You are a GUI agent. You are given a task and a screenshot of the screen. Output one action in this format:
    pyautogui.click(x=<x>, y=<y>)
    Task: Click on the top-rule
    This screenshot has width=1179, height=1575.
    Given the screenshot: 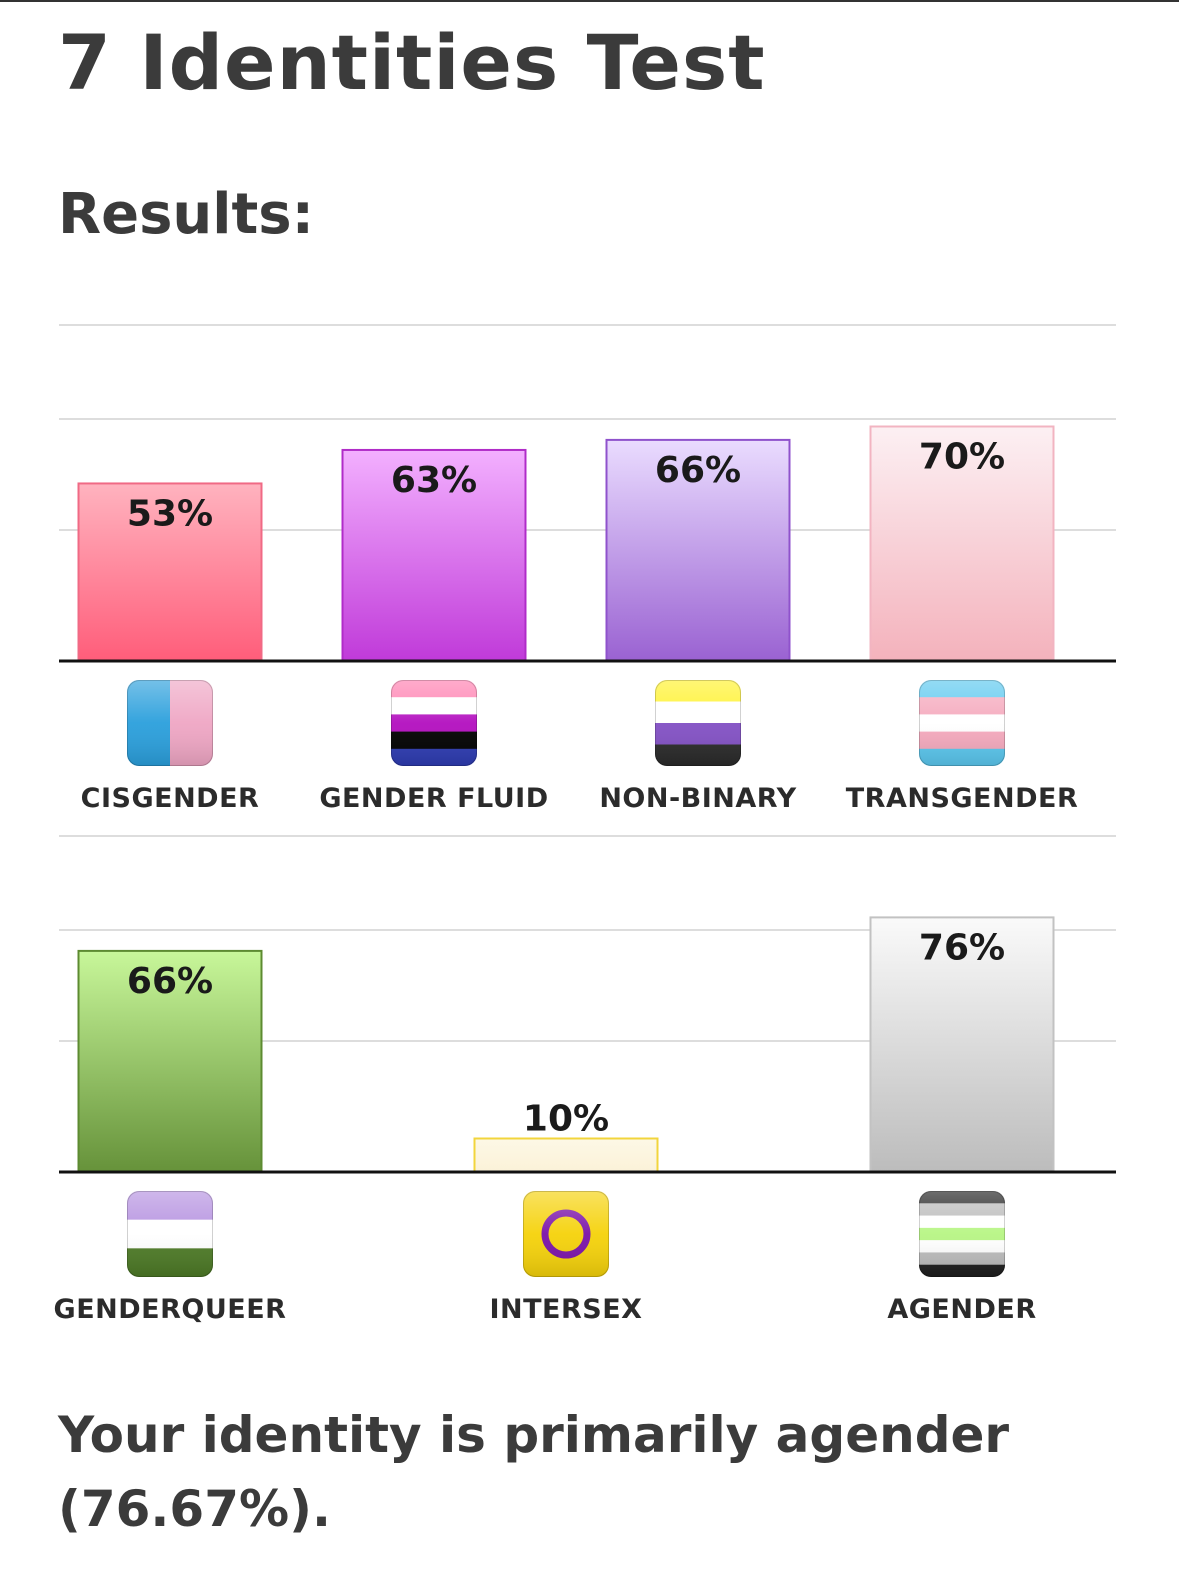 What is the action you would take?
    pyautogui.click(x=589, y=1)
    